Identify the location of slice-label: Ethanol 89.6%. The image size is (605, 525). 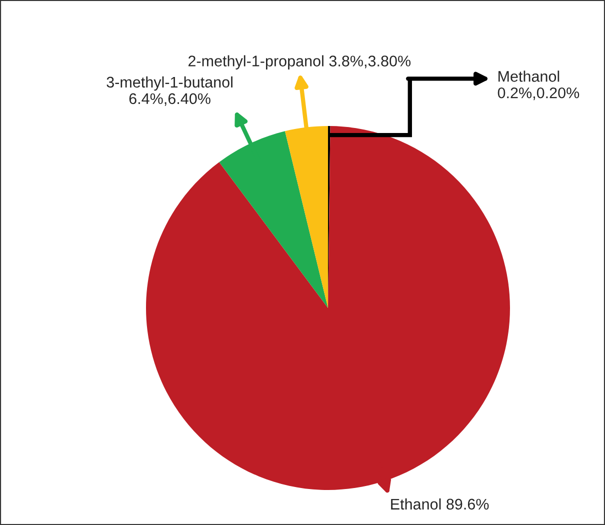
(440, 504).